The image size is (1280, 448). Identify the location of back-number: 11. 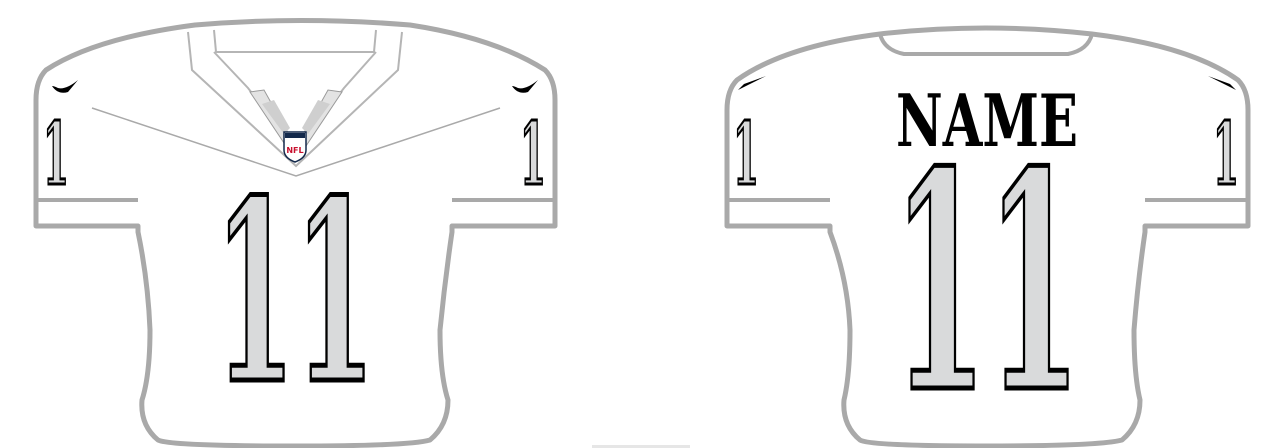
(987, 277).